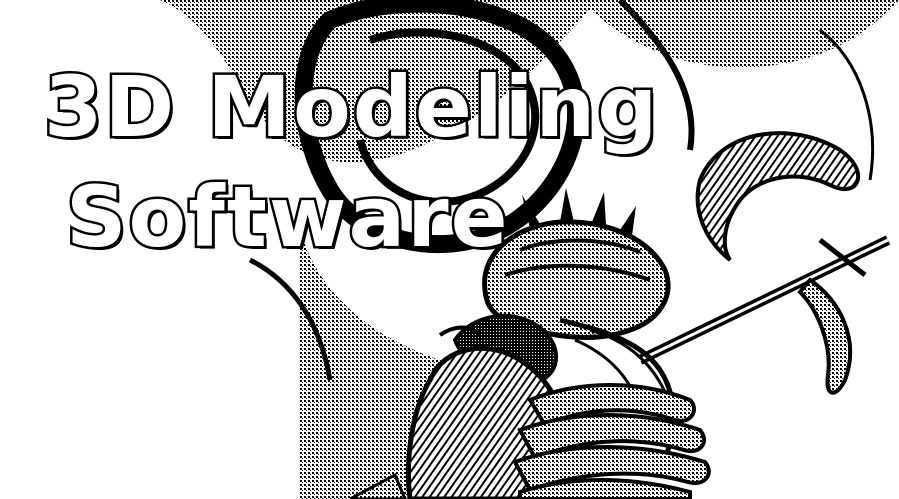 This screenshot has height=499, width=899. I want to click on title-line-1: 3D Modeling, so click(350, 107).